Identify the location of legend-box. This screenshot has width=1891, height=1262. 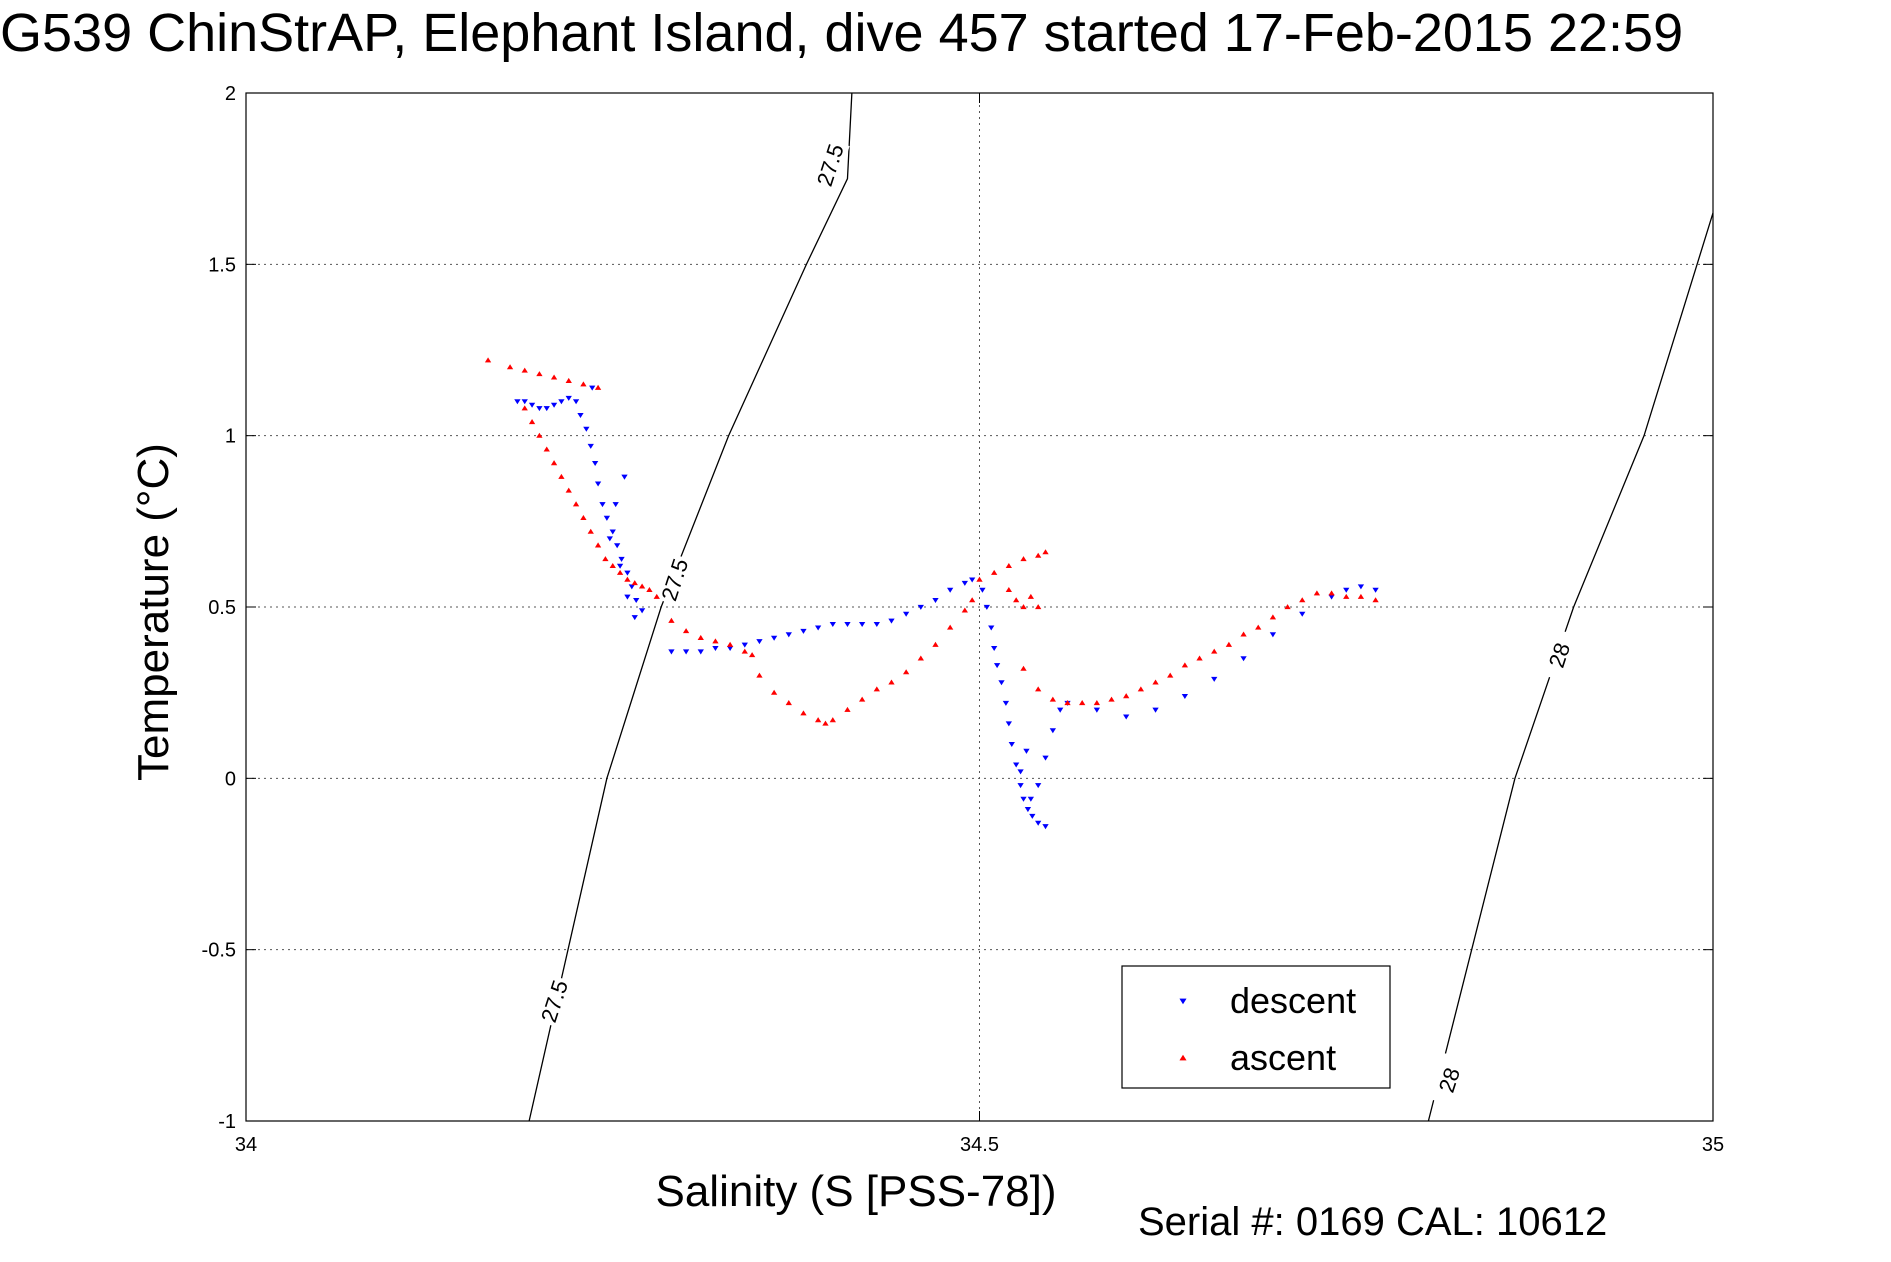
(1256, 1027).